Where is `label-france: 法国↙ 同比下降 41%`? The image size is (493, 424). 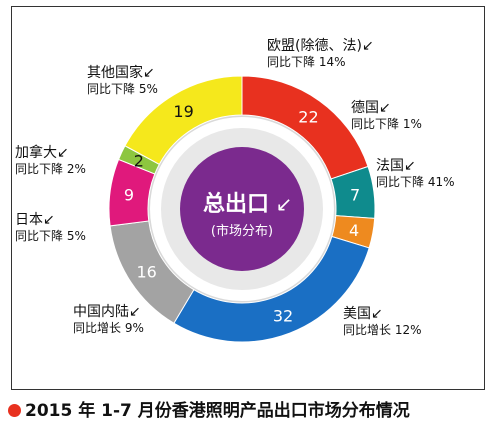
label-france: 法国↙ 同比下降 41% is located at coordinates (415, 173).